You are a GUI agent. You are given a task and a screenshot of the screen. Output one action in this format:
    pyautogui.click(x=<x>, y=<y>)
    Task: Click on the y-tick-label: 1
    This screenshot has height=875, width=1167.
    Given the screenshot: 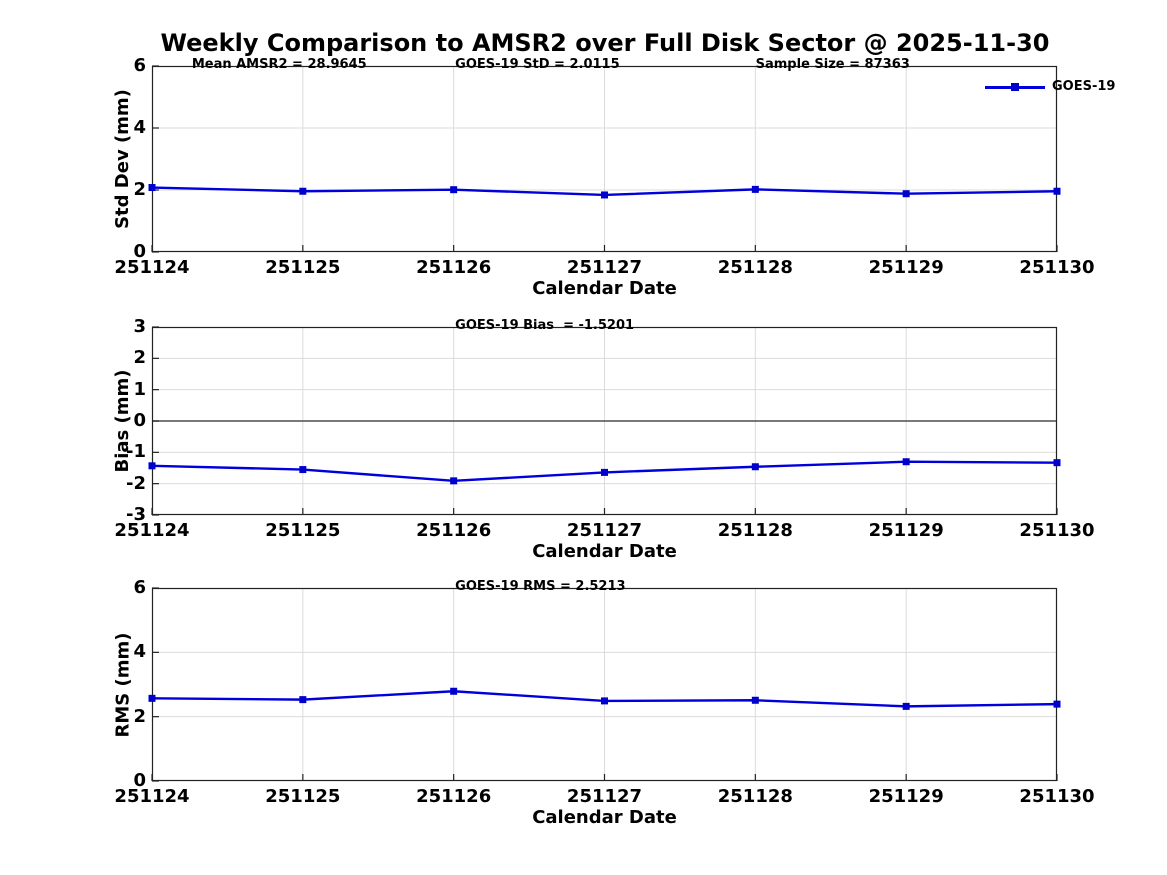 What is the action you would take?
    pyautogui.click(x=139, y=389)
    